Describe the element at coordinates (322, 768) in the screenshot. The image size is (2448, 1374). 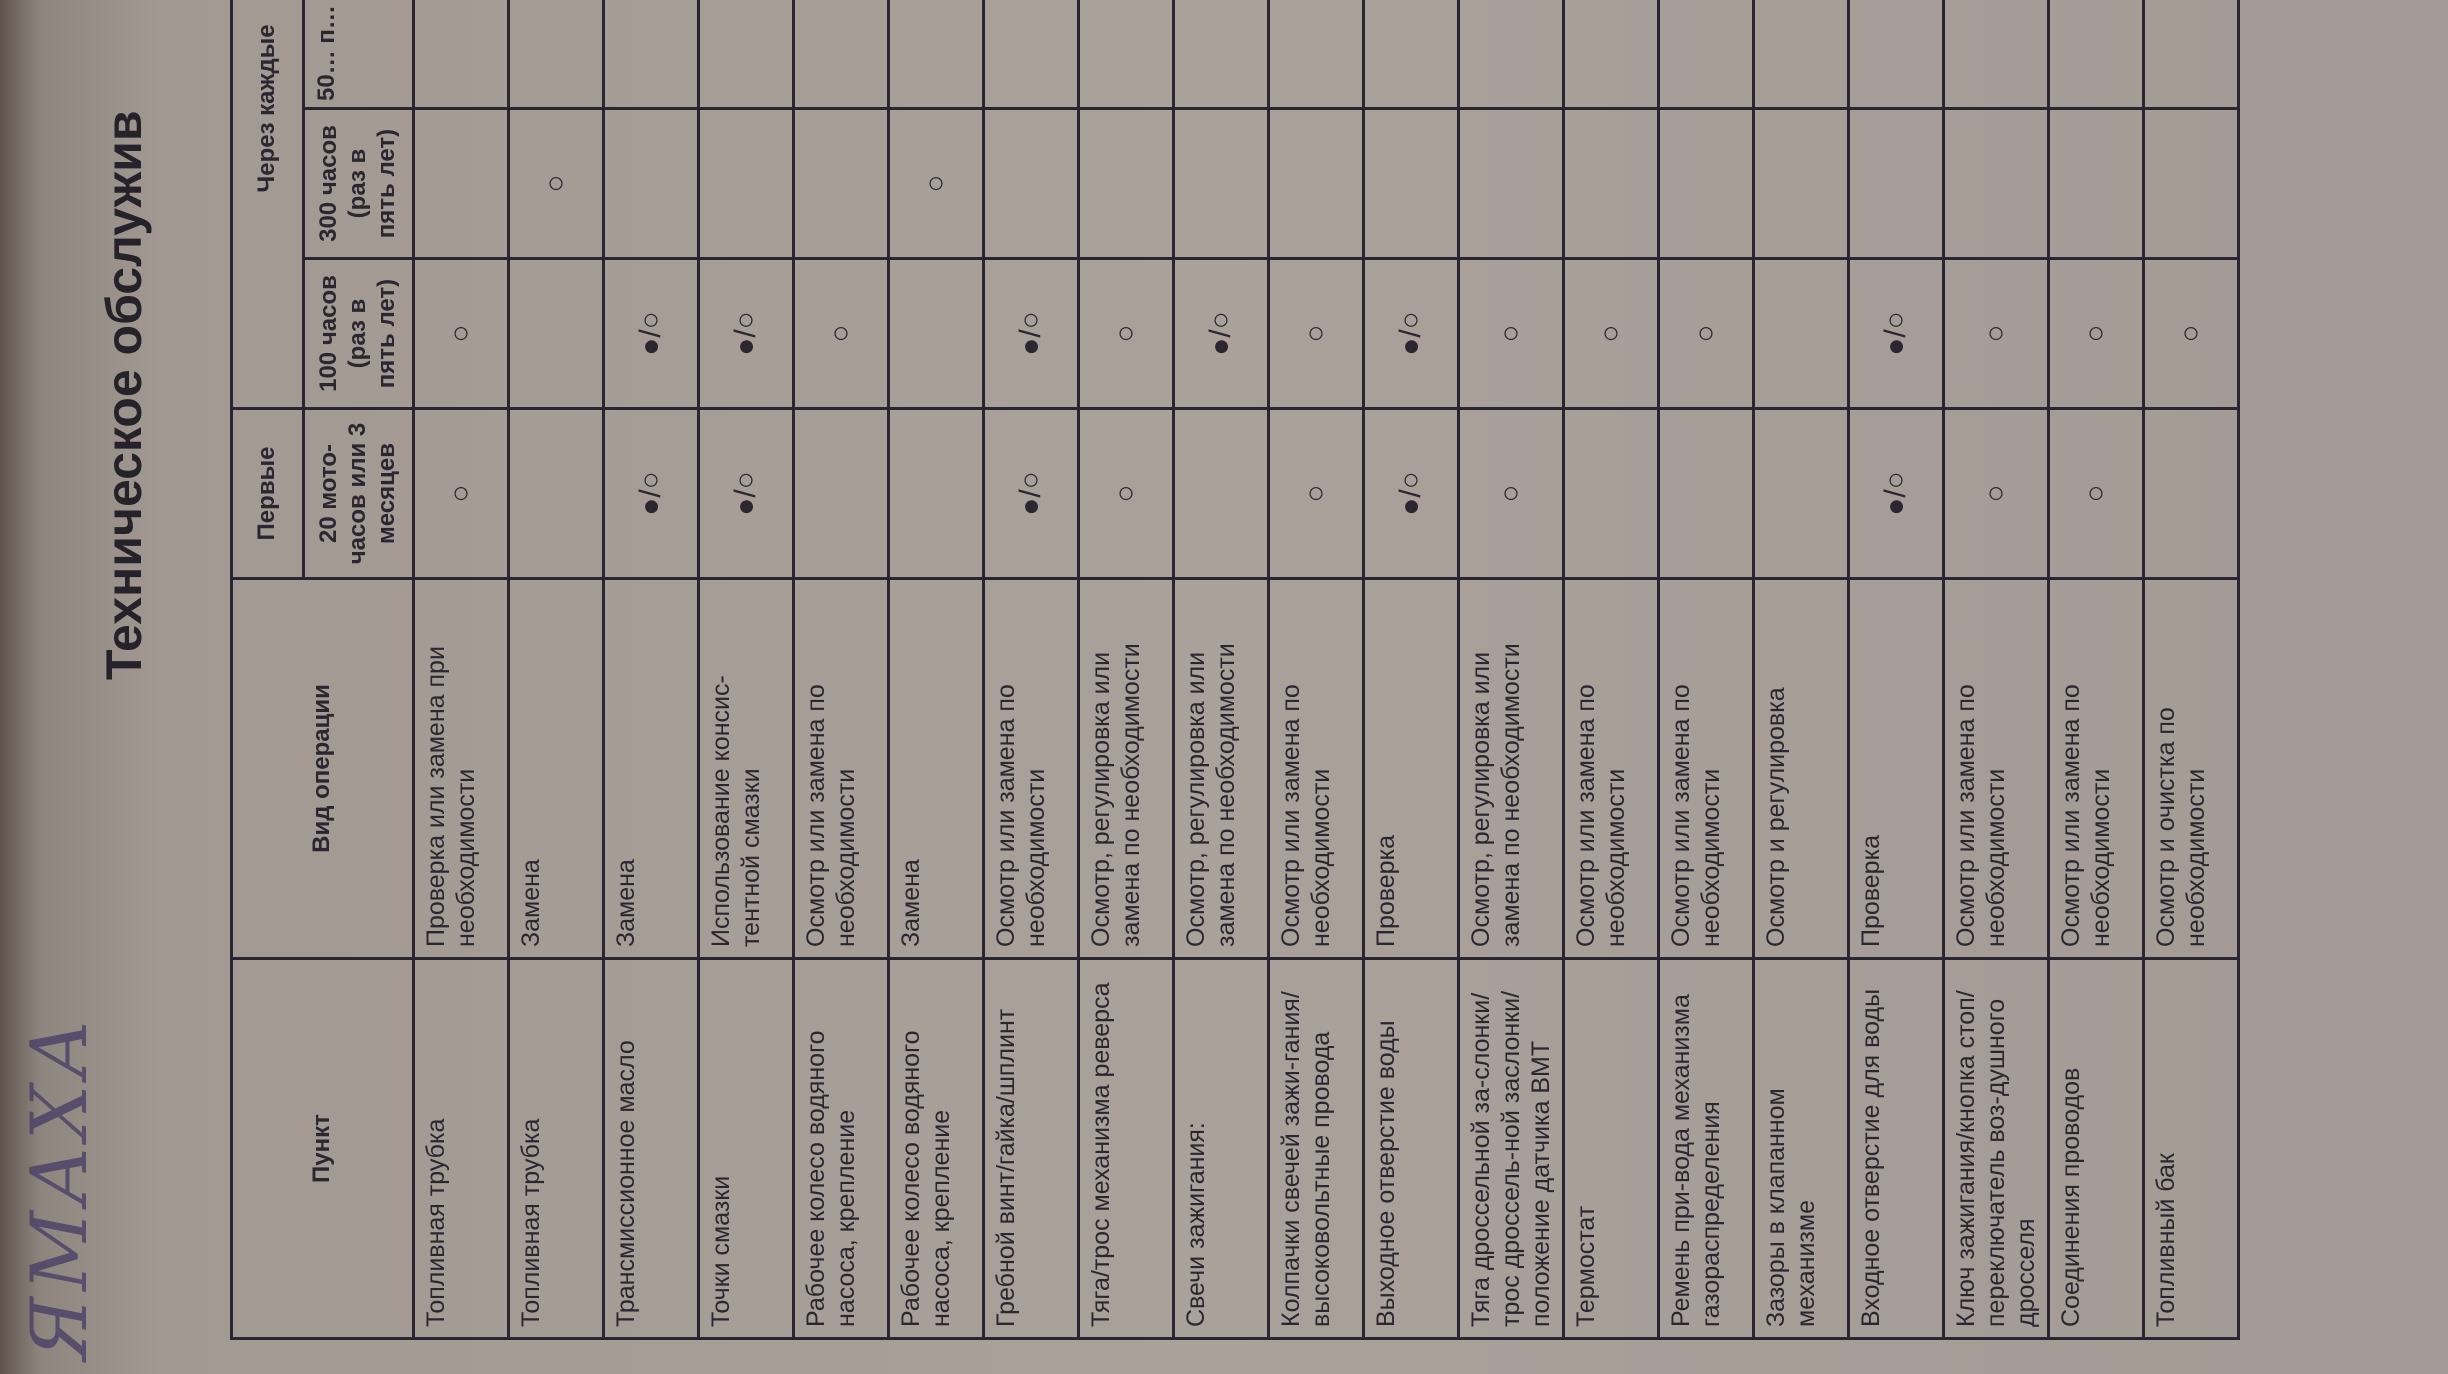
I see `header-operation: Вид операции` at that location.